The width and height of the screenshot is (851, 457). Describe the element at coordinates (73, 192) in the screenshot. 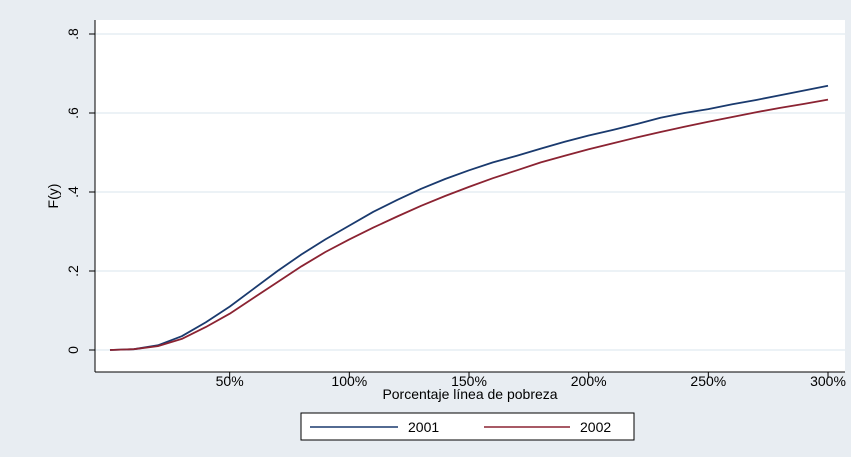

I see `y-tick-label-2: .4` at that location.